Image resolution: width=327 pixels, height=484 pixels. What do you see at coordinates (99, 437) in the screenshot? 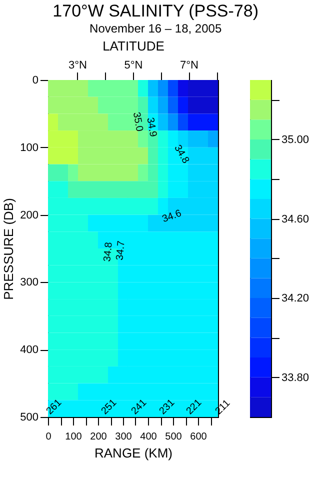
I see `x-tick-label: 200` at bounding box center [99, 437].